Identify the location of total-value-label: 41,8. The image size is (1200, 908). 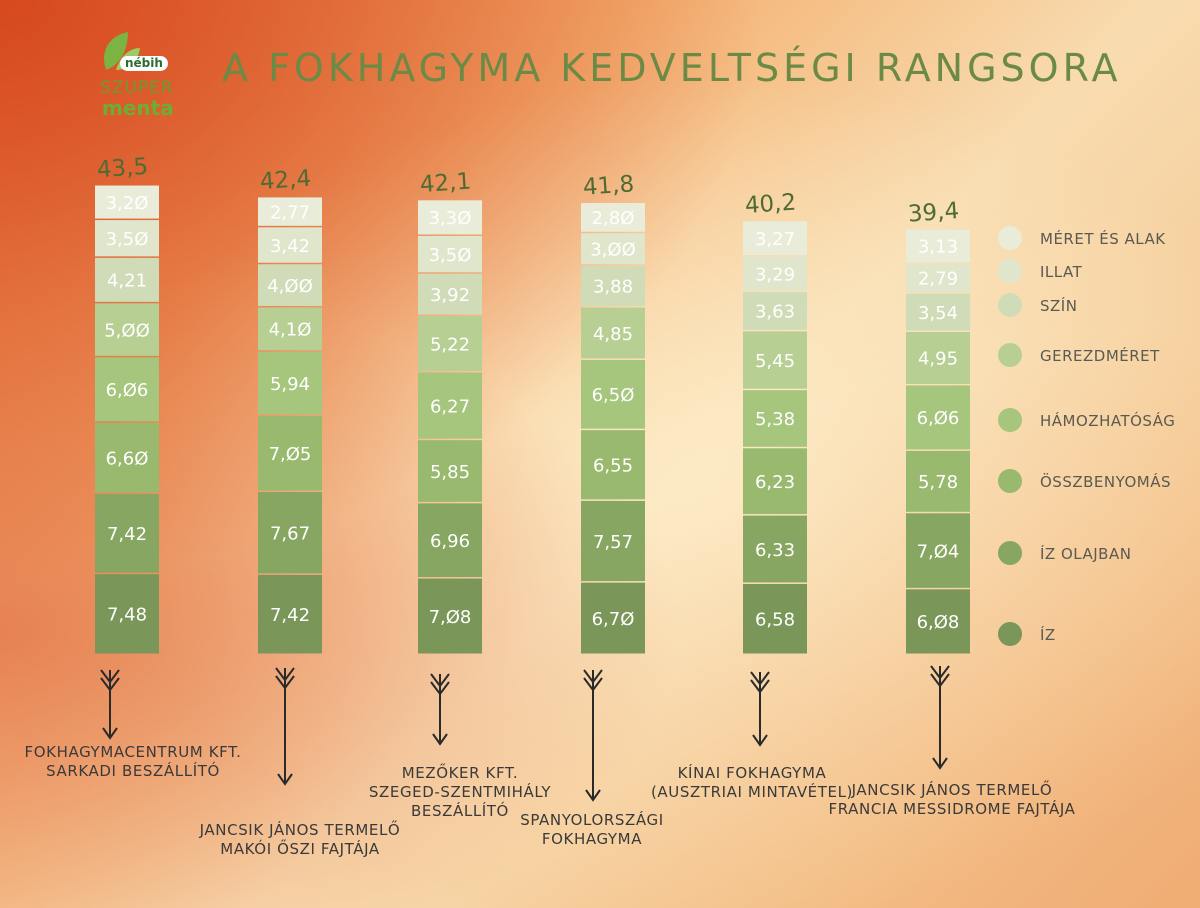
(608, 186).